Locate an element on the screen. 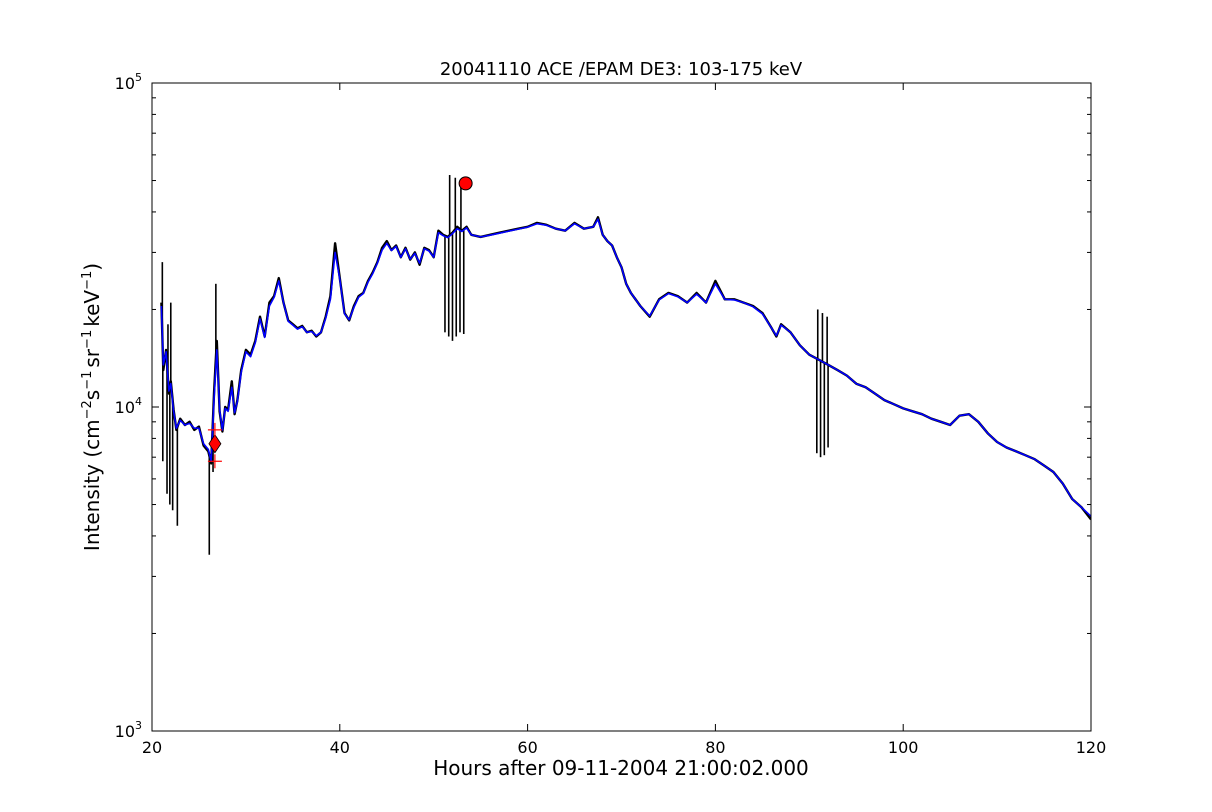 Image resolution: width=1212 pixels, height=812 pixels. y-axis-label: Intensity (cm−2s−1sr−1keV−1) is located at coordinates (92, 407).